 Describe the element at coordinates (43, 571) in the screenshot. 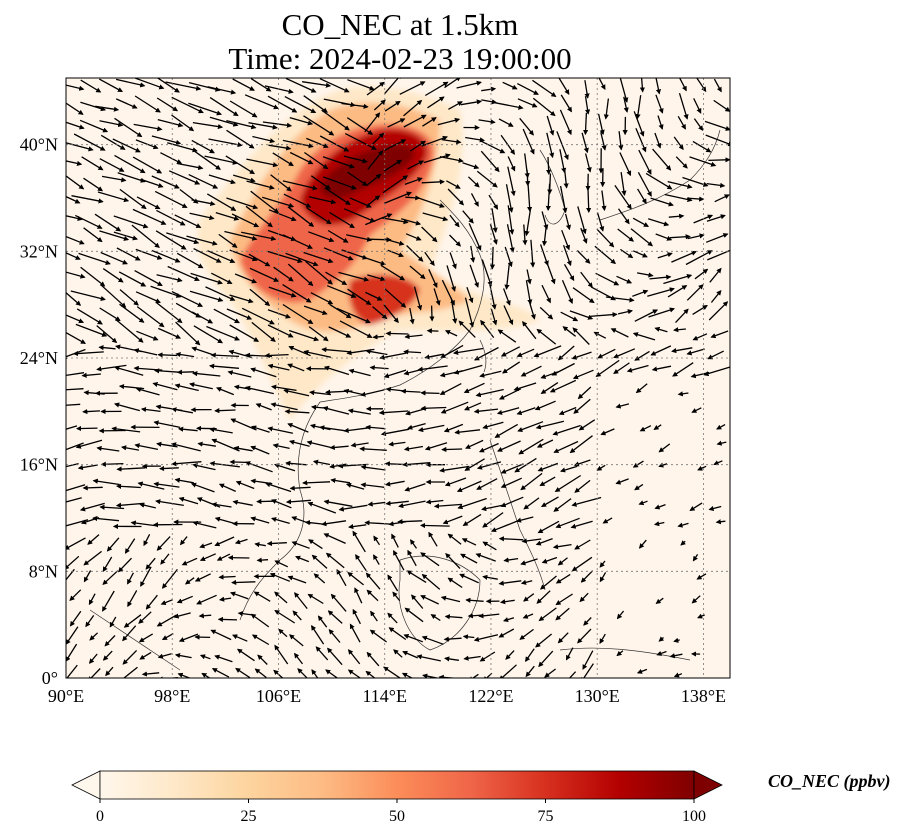

I see `y-tick-label: 8°N` at that location.